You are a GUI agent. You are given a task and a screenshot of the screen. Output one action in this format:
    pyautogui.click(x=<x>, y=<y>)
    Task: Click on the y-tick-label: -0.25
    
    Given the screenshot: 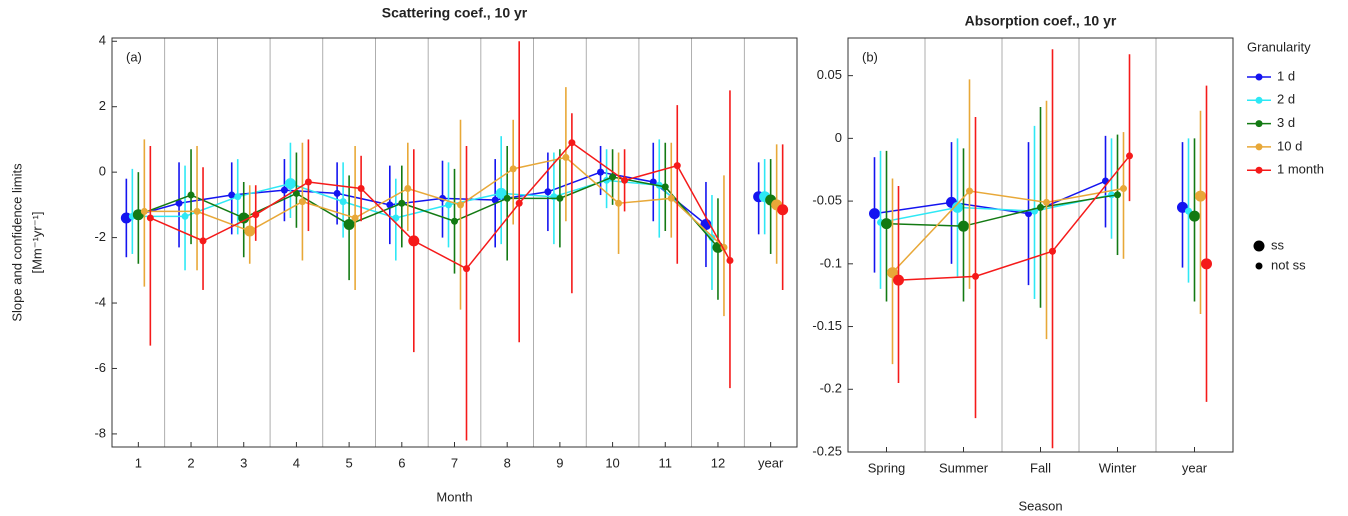 What is the action you would take?
    pyautogui.click(x=827, y=450)
    